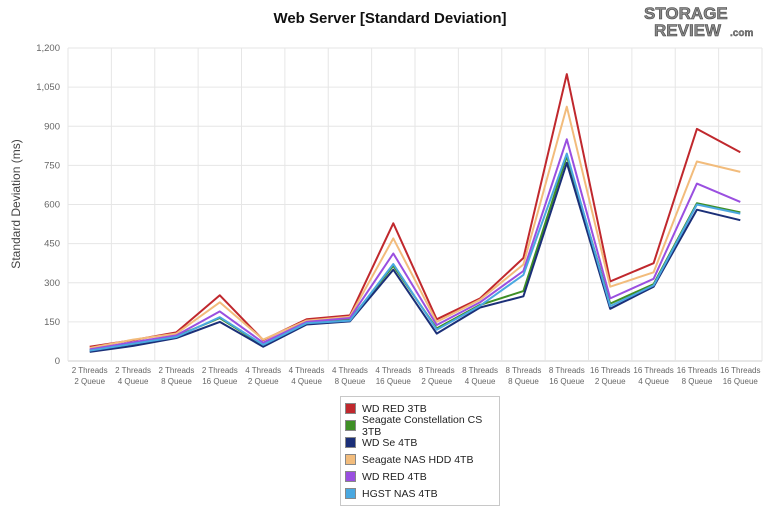 This screenshot has width=780, height=516. Describe the element at coordinates (653, 376) in the screenshot. I see `x-tick-label: 16 Threads 4 Queue` at that location.